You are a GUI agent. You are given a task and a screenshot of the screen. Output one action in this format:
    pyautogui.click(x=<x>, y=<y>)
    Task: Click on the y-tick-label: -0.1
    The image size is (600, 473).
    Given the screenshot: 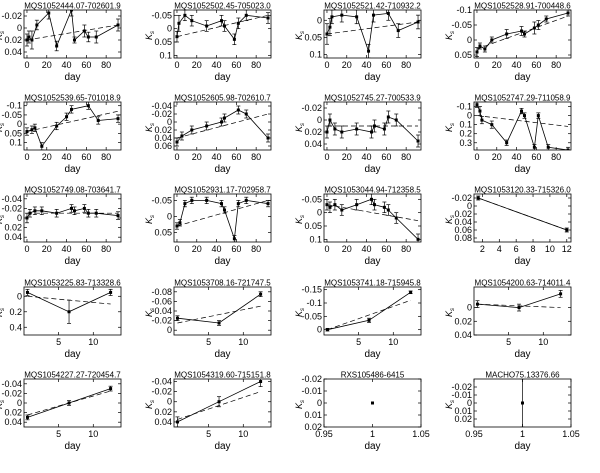 What is the action you would take?
    pyautogui.click(x=464, y=10)
    